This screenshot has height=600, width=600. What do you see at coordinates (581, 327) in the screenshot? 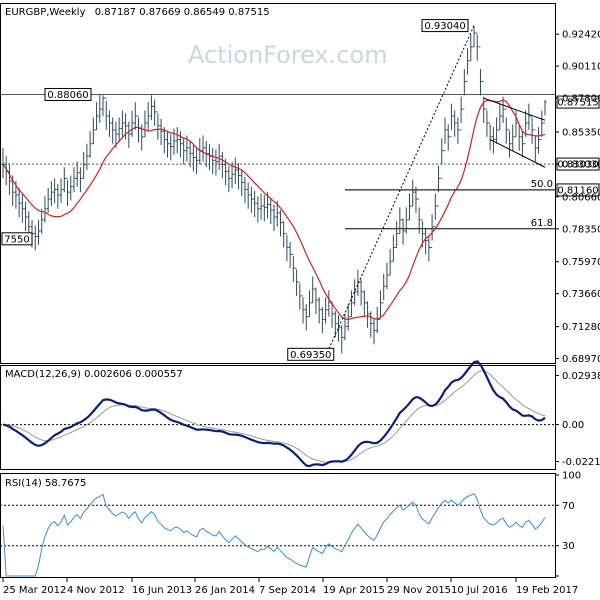
I see `price-tick-label: 0.71280` at bounding box center [581, 327].